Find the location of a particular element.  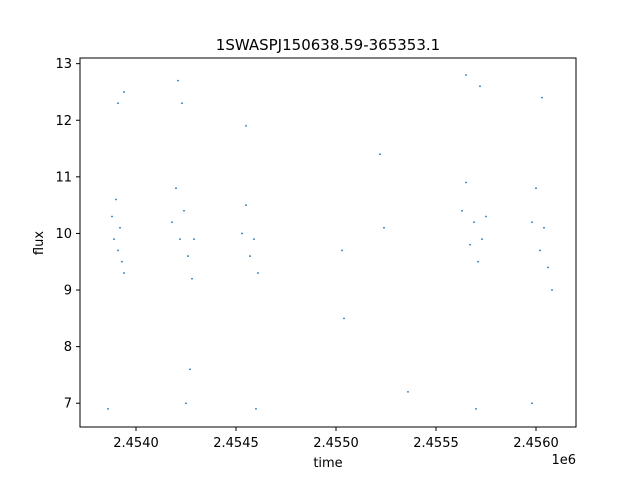

y-tick-label: 12 is located at coordinates (63, 121).